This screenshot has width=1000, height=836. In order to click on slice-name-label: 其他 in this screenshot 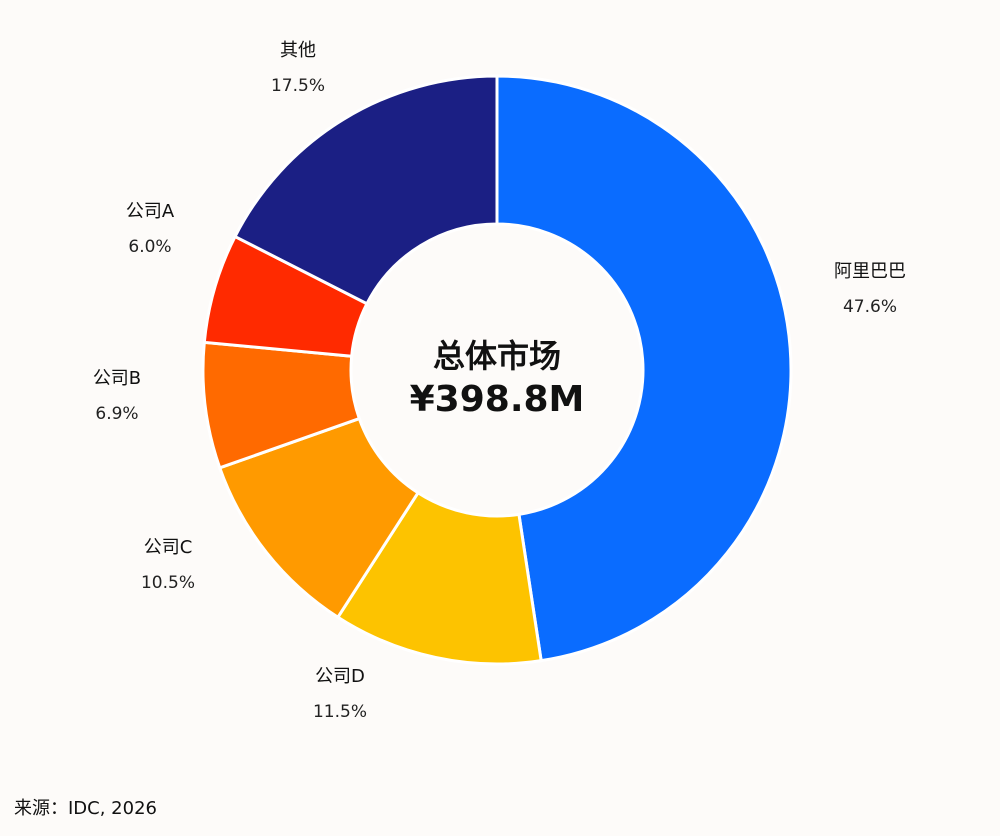, I will do `click(298, 50)`.